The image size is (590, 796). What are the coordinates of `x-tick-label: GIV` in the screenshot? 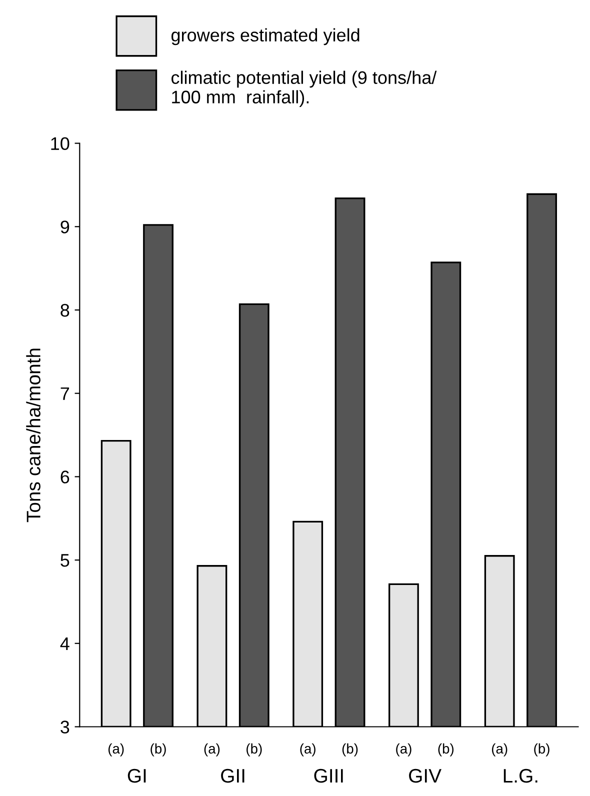 It's located at (425, 775).